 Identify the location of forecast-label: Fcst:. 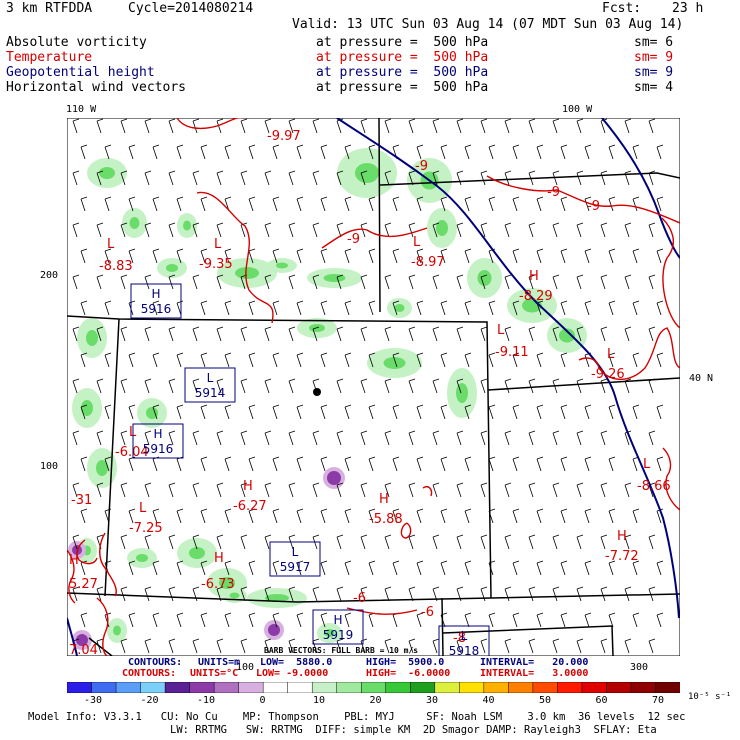
(622, 8).